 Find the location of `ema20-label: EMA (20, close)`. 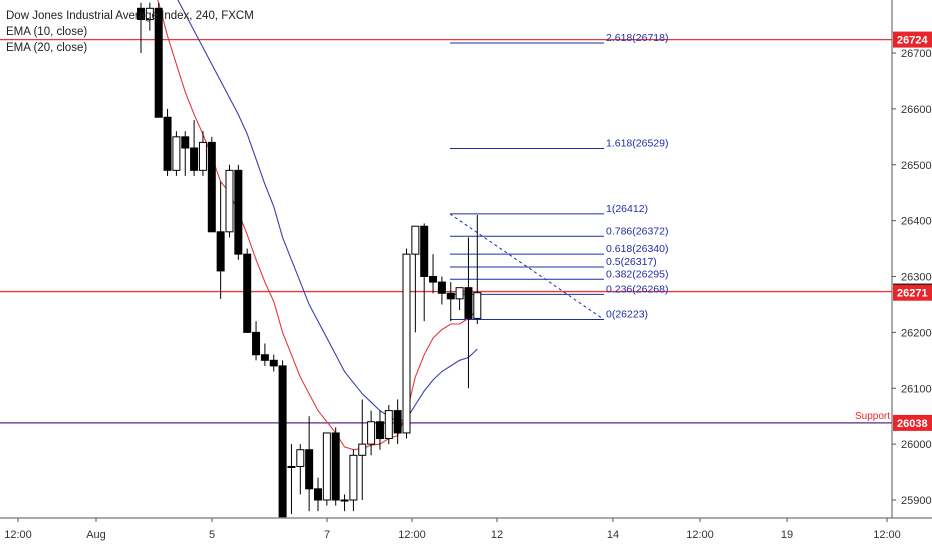

ema20-label: EMA (20, close) is located at coordinates (47, 48).